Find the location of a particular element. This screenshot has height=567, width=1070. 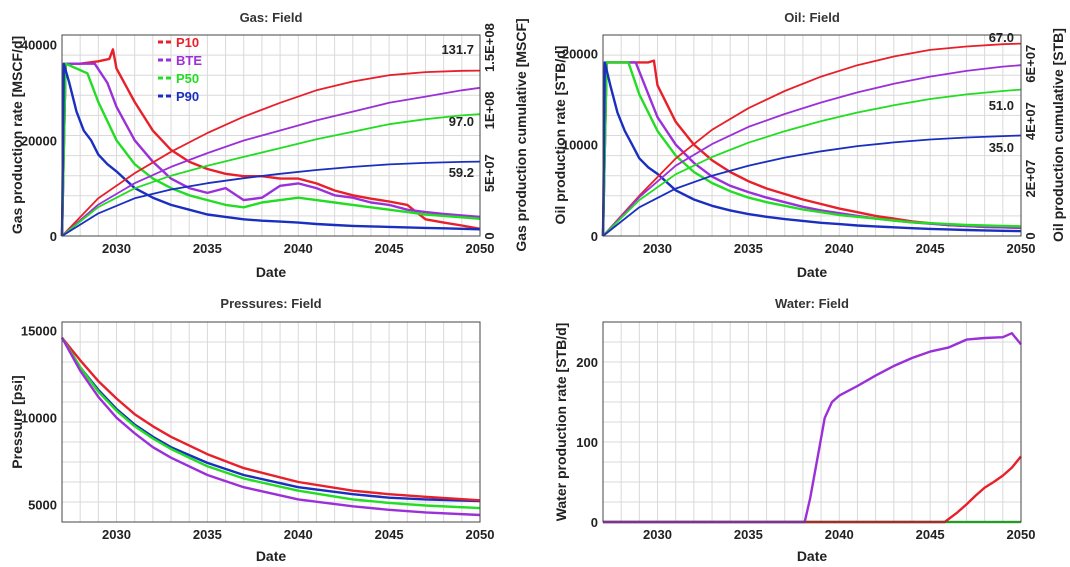

legend-item-p10: P10 is located at coordinates (178, 42).